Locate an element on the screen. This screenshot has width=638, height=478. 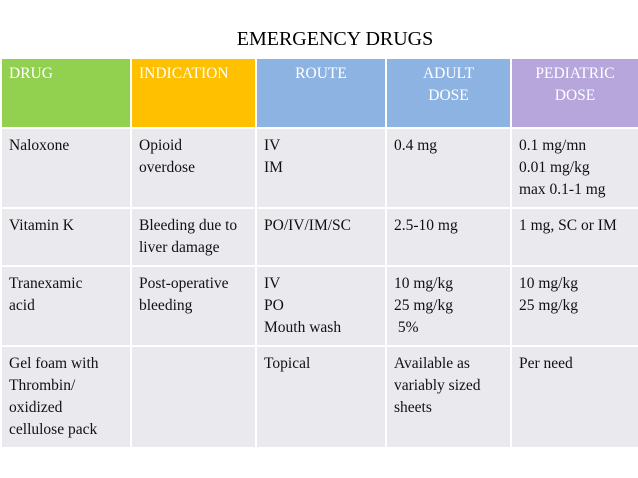
cell-line: acid is located at coordinates (22, 305).